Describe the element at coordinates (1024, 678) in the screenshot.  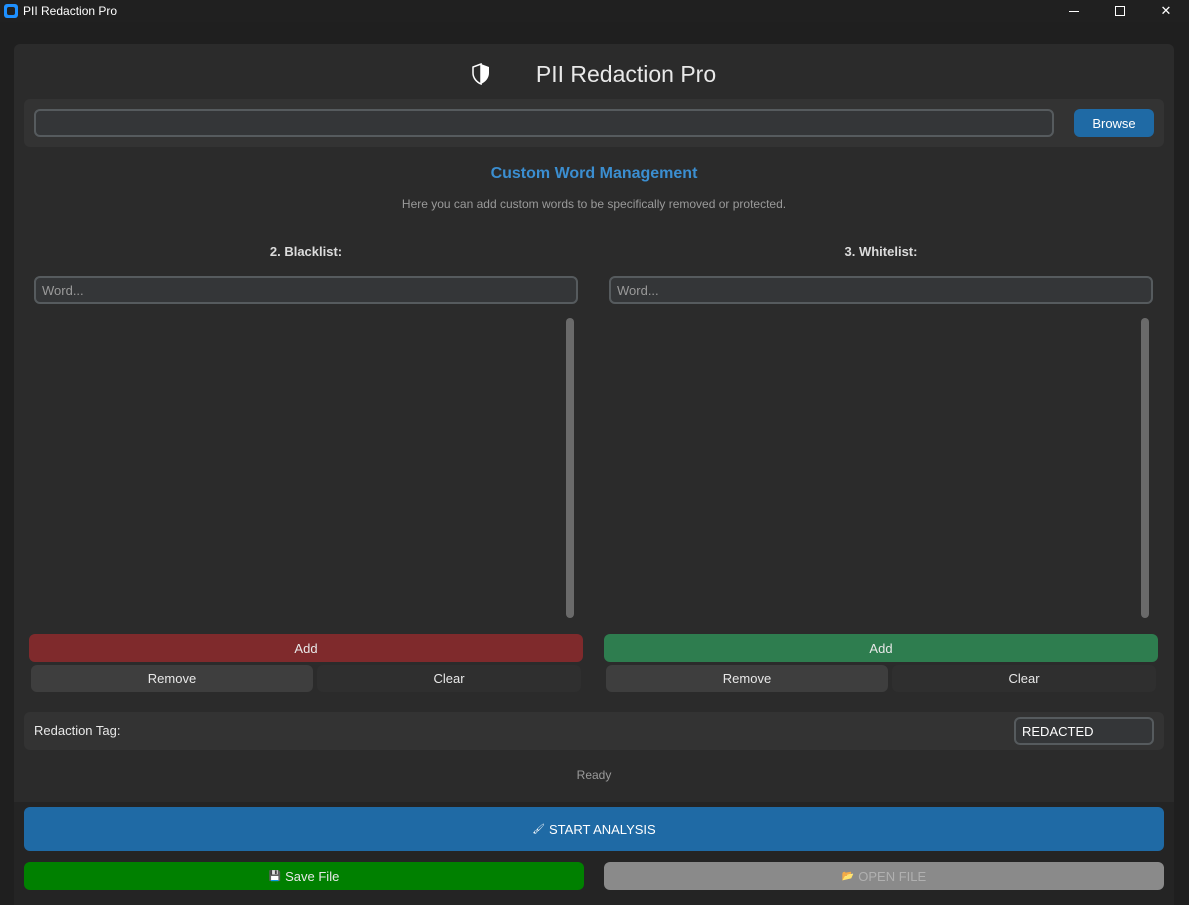
I see `whitelist-clear-button: Clear` at that location.